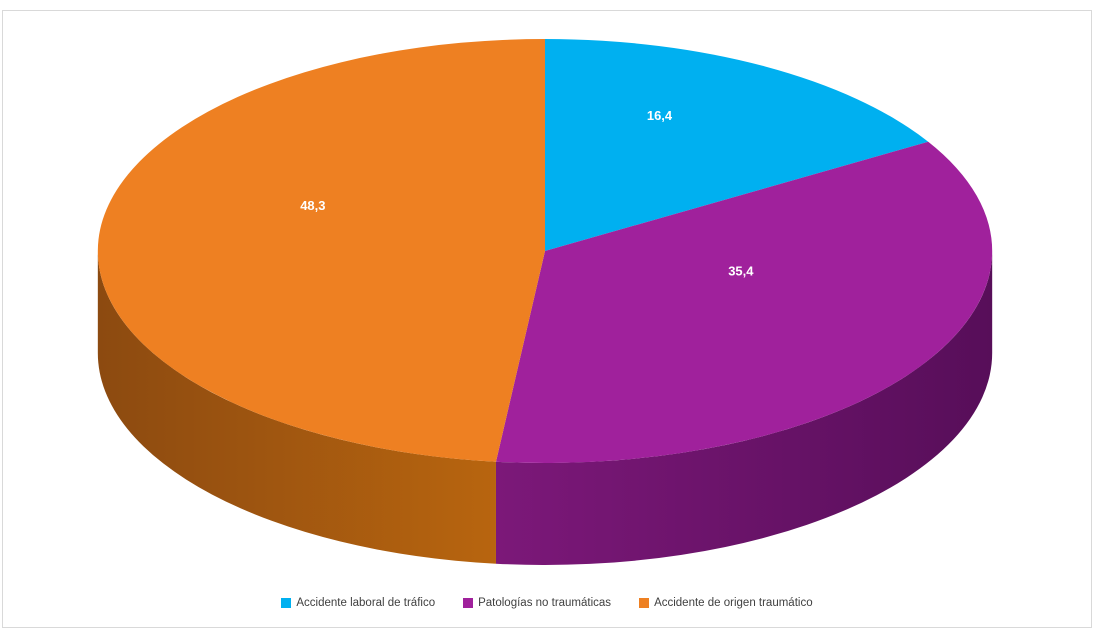 This screenshot has width=1094, height=636. Describe the element at coordinates (312, 205) in the screenshot. I see `data-label-2: 48,3` at that location.